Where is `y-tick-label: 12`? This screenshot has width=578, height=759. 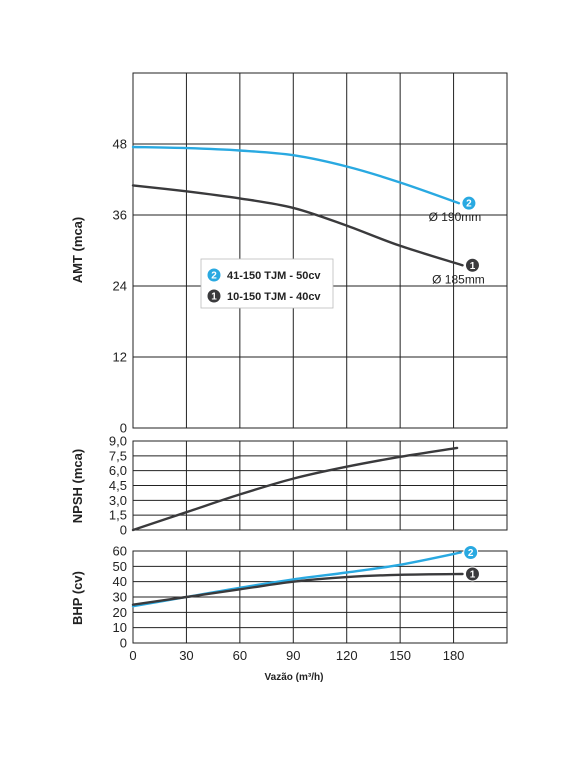
y-tick-label: 12 is located at coordinates (120, 357).